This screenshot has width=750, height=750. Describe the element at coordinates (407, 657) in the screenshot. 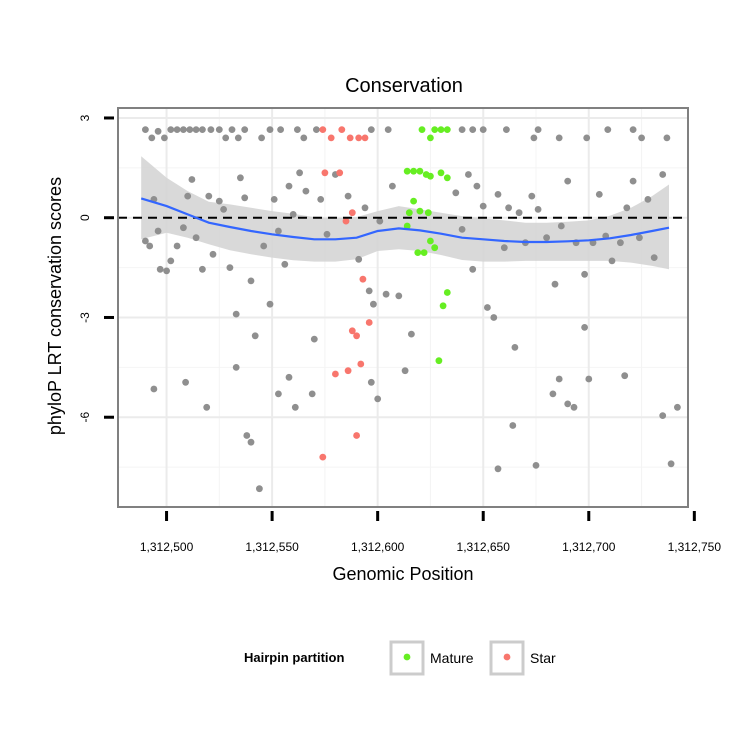

I see `legend-key-mature` at that location.